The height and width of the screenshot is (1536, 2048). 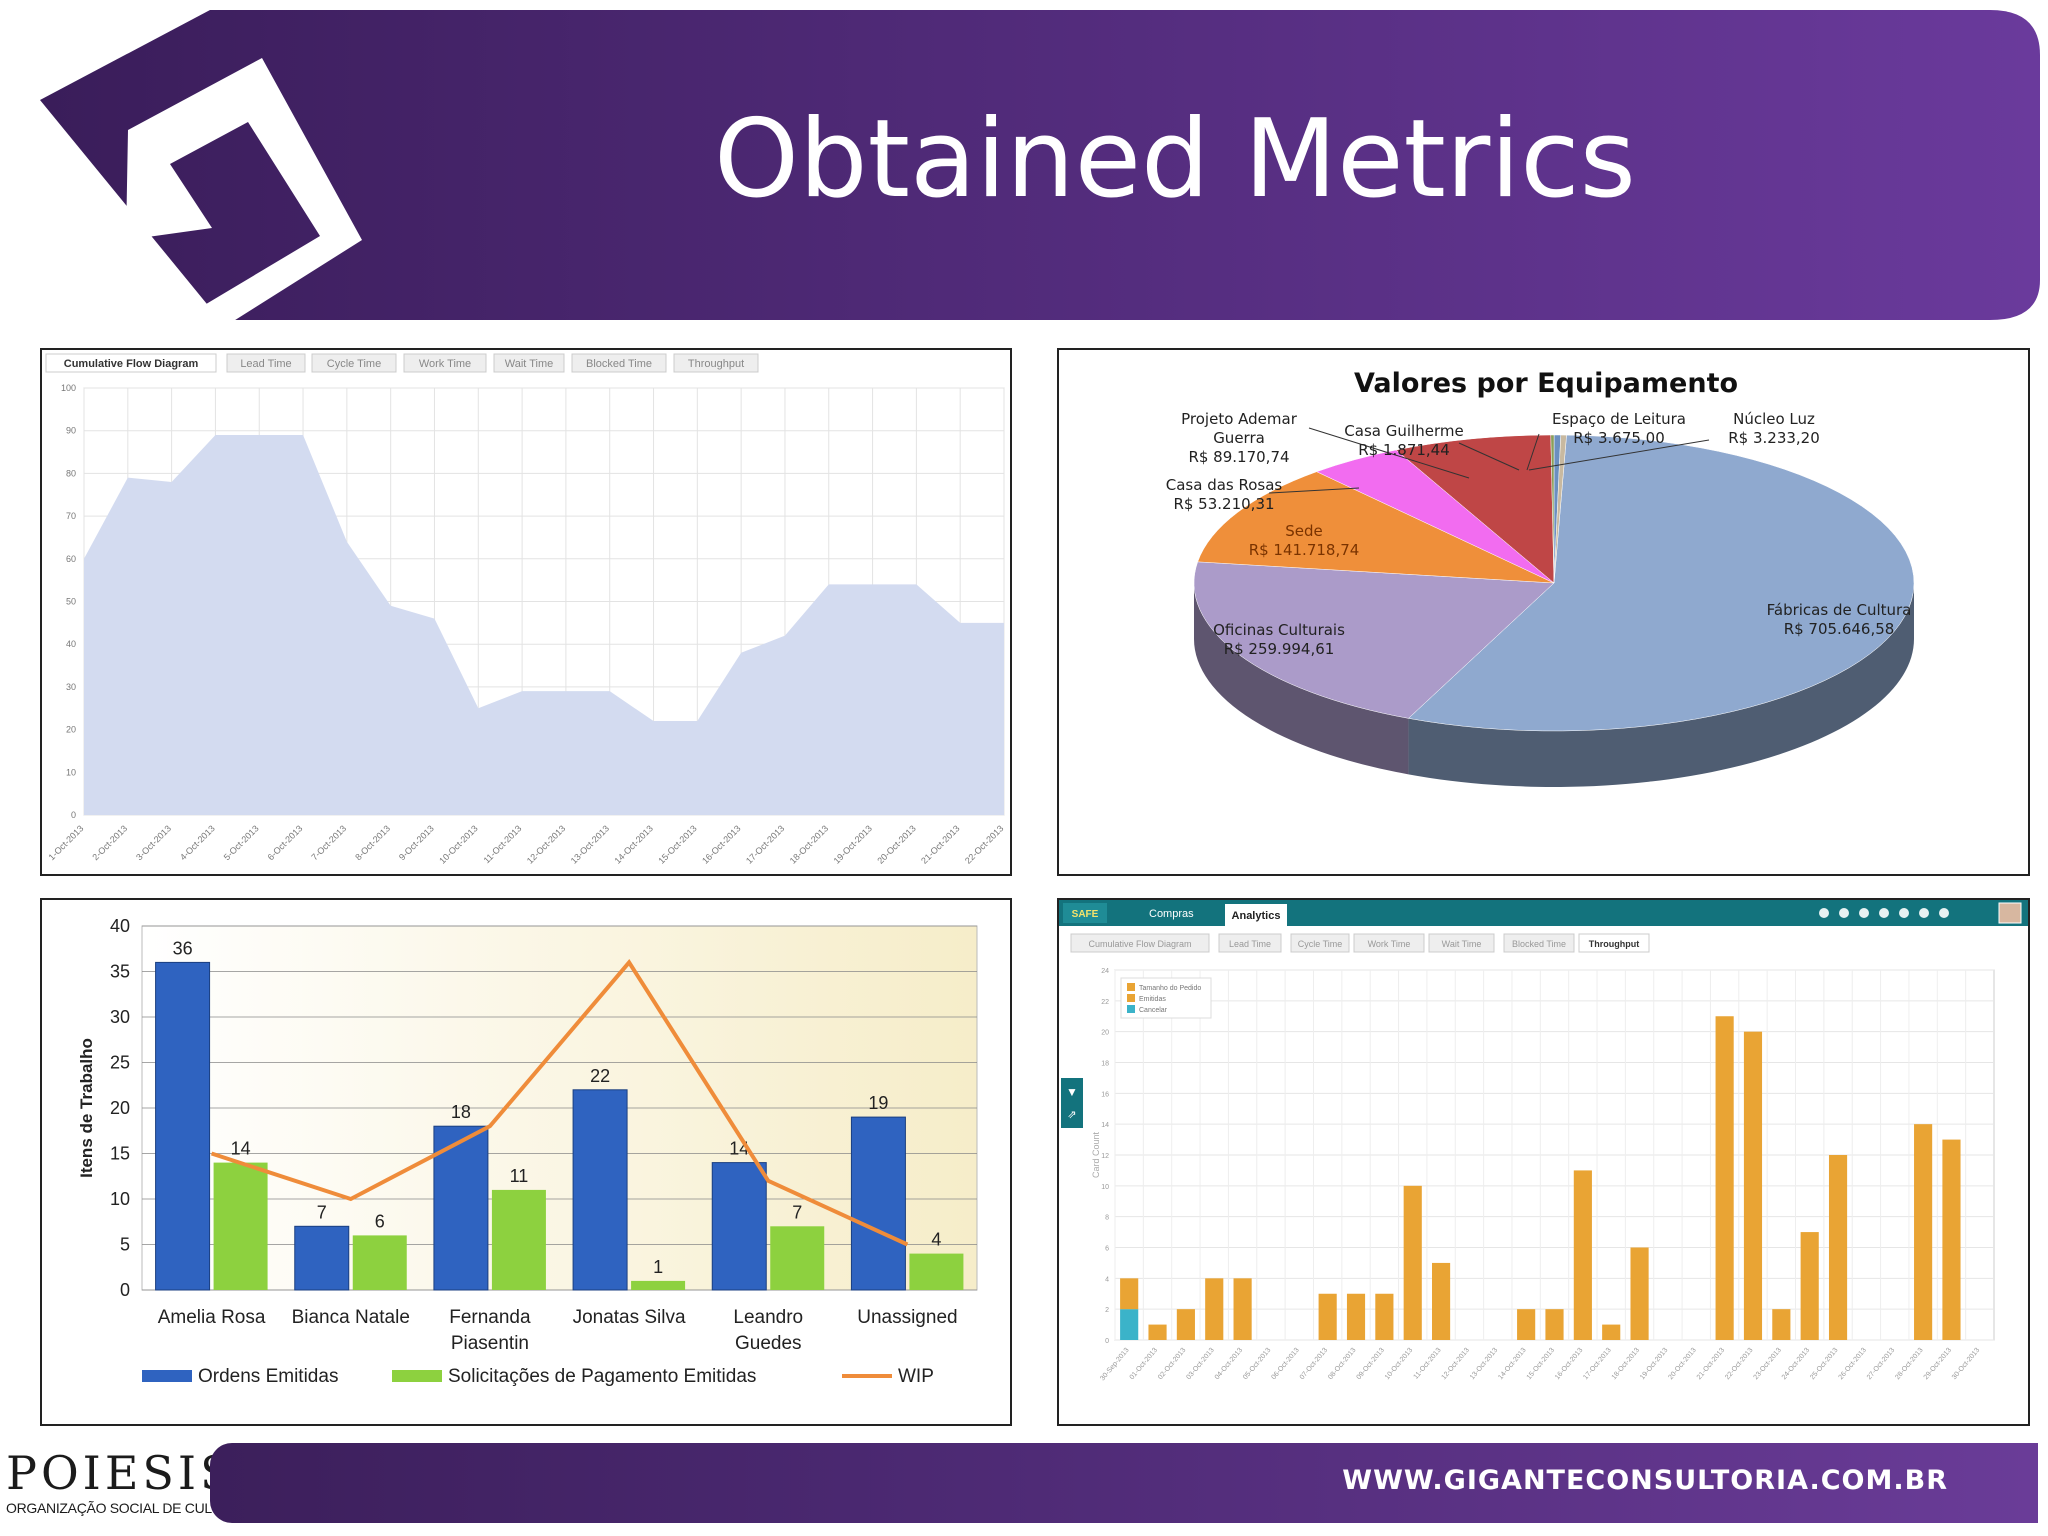 I want to click on cfd-x-tick: 10-Oct-2013, so click(x=458, y=844).